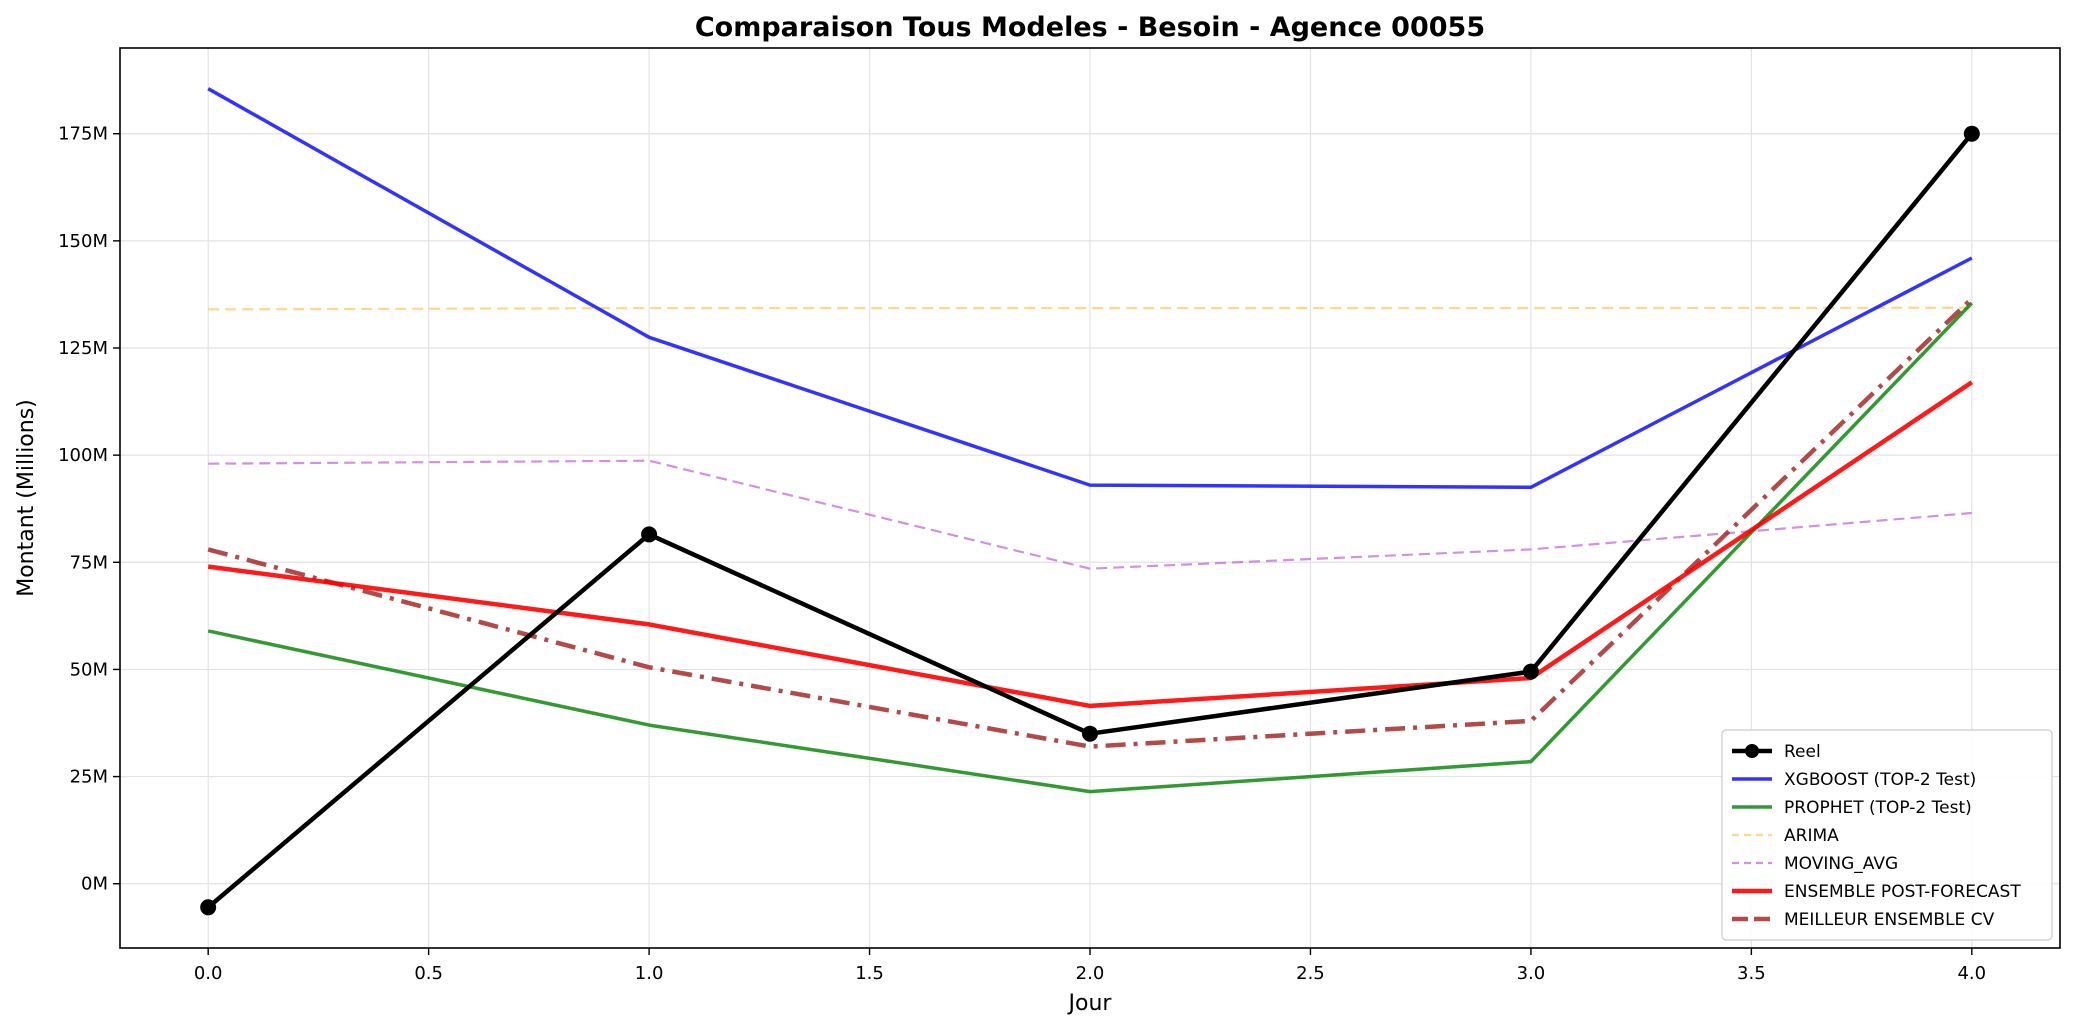  Describe the element at coordinates (26, 498) in the screenshot. I see `y-axis-label: Montant (Millions)` at that location.